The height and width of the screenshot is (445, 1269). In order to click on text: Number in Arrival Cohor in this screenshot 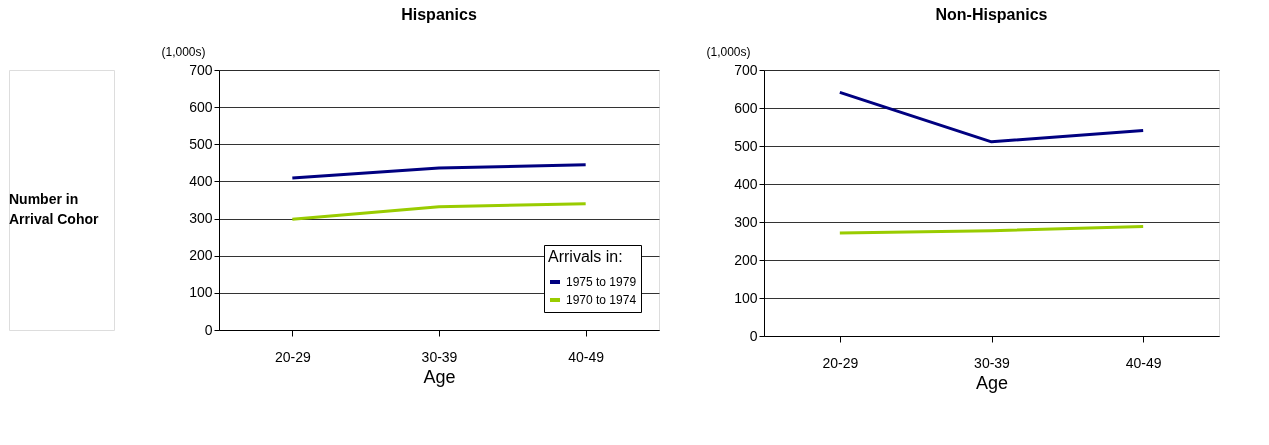, I will do `click(54, 209)`.